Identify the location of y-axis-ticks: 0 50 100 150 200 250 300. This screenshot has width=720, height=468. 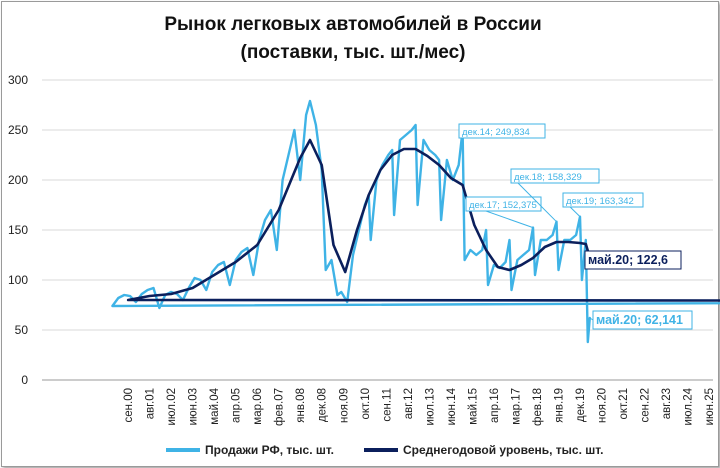
(18, 230).